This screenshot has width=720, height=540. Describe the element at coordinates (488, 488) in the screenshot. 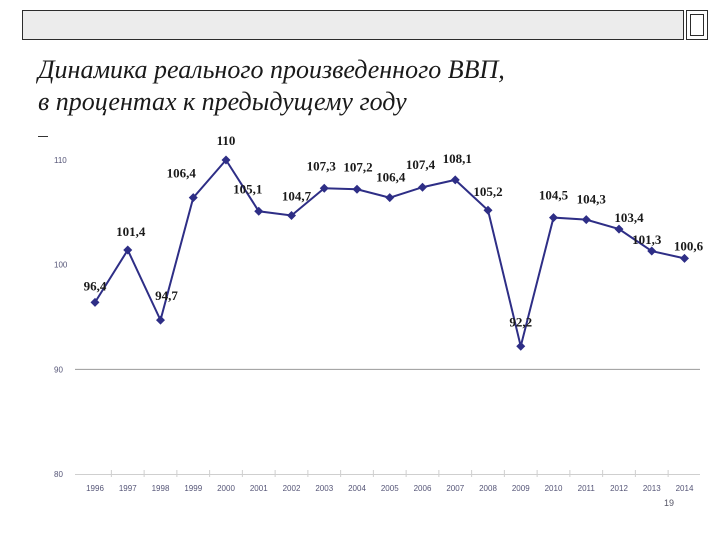

I see `x-tick-label: 2008` at that location.